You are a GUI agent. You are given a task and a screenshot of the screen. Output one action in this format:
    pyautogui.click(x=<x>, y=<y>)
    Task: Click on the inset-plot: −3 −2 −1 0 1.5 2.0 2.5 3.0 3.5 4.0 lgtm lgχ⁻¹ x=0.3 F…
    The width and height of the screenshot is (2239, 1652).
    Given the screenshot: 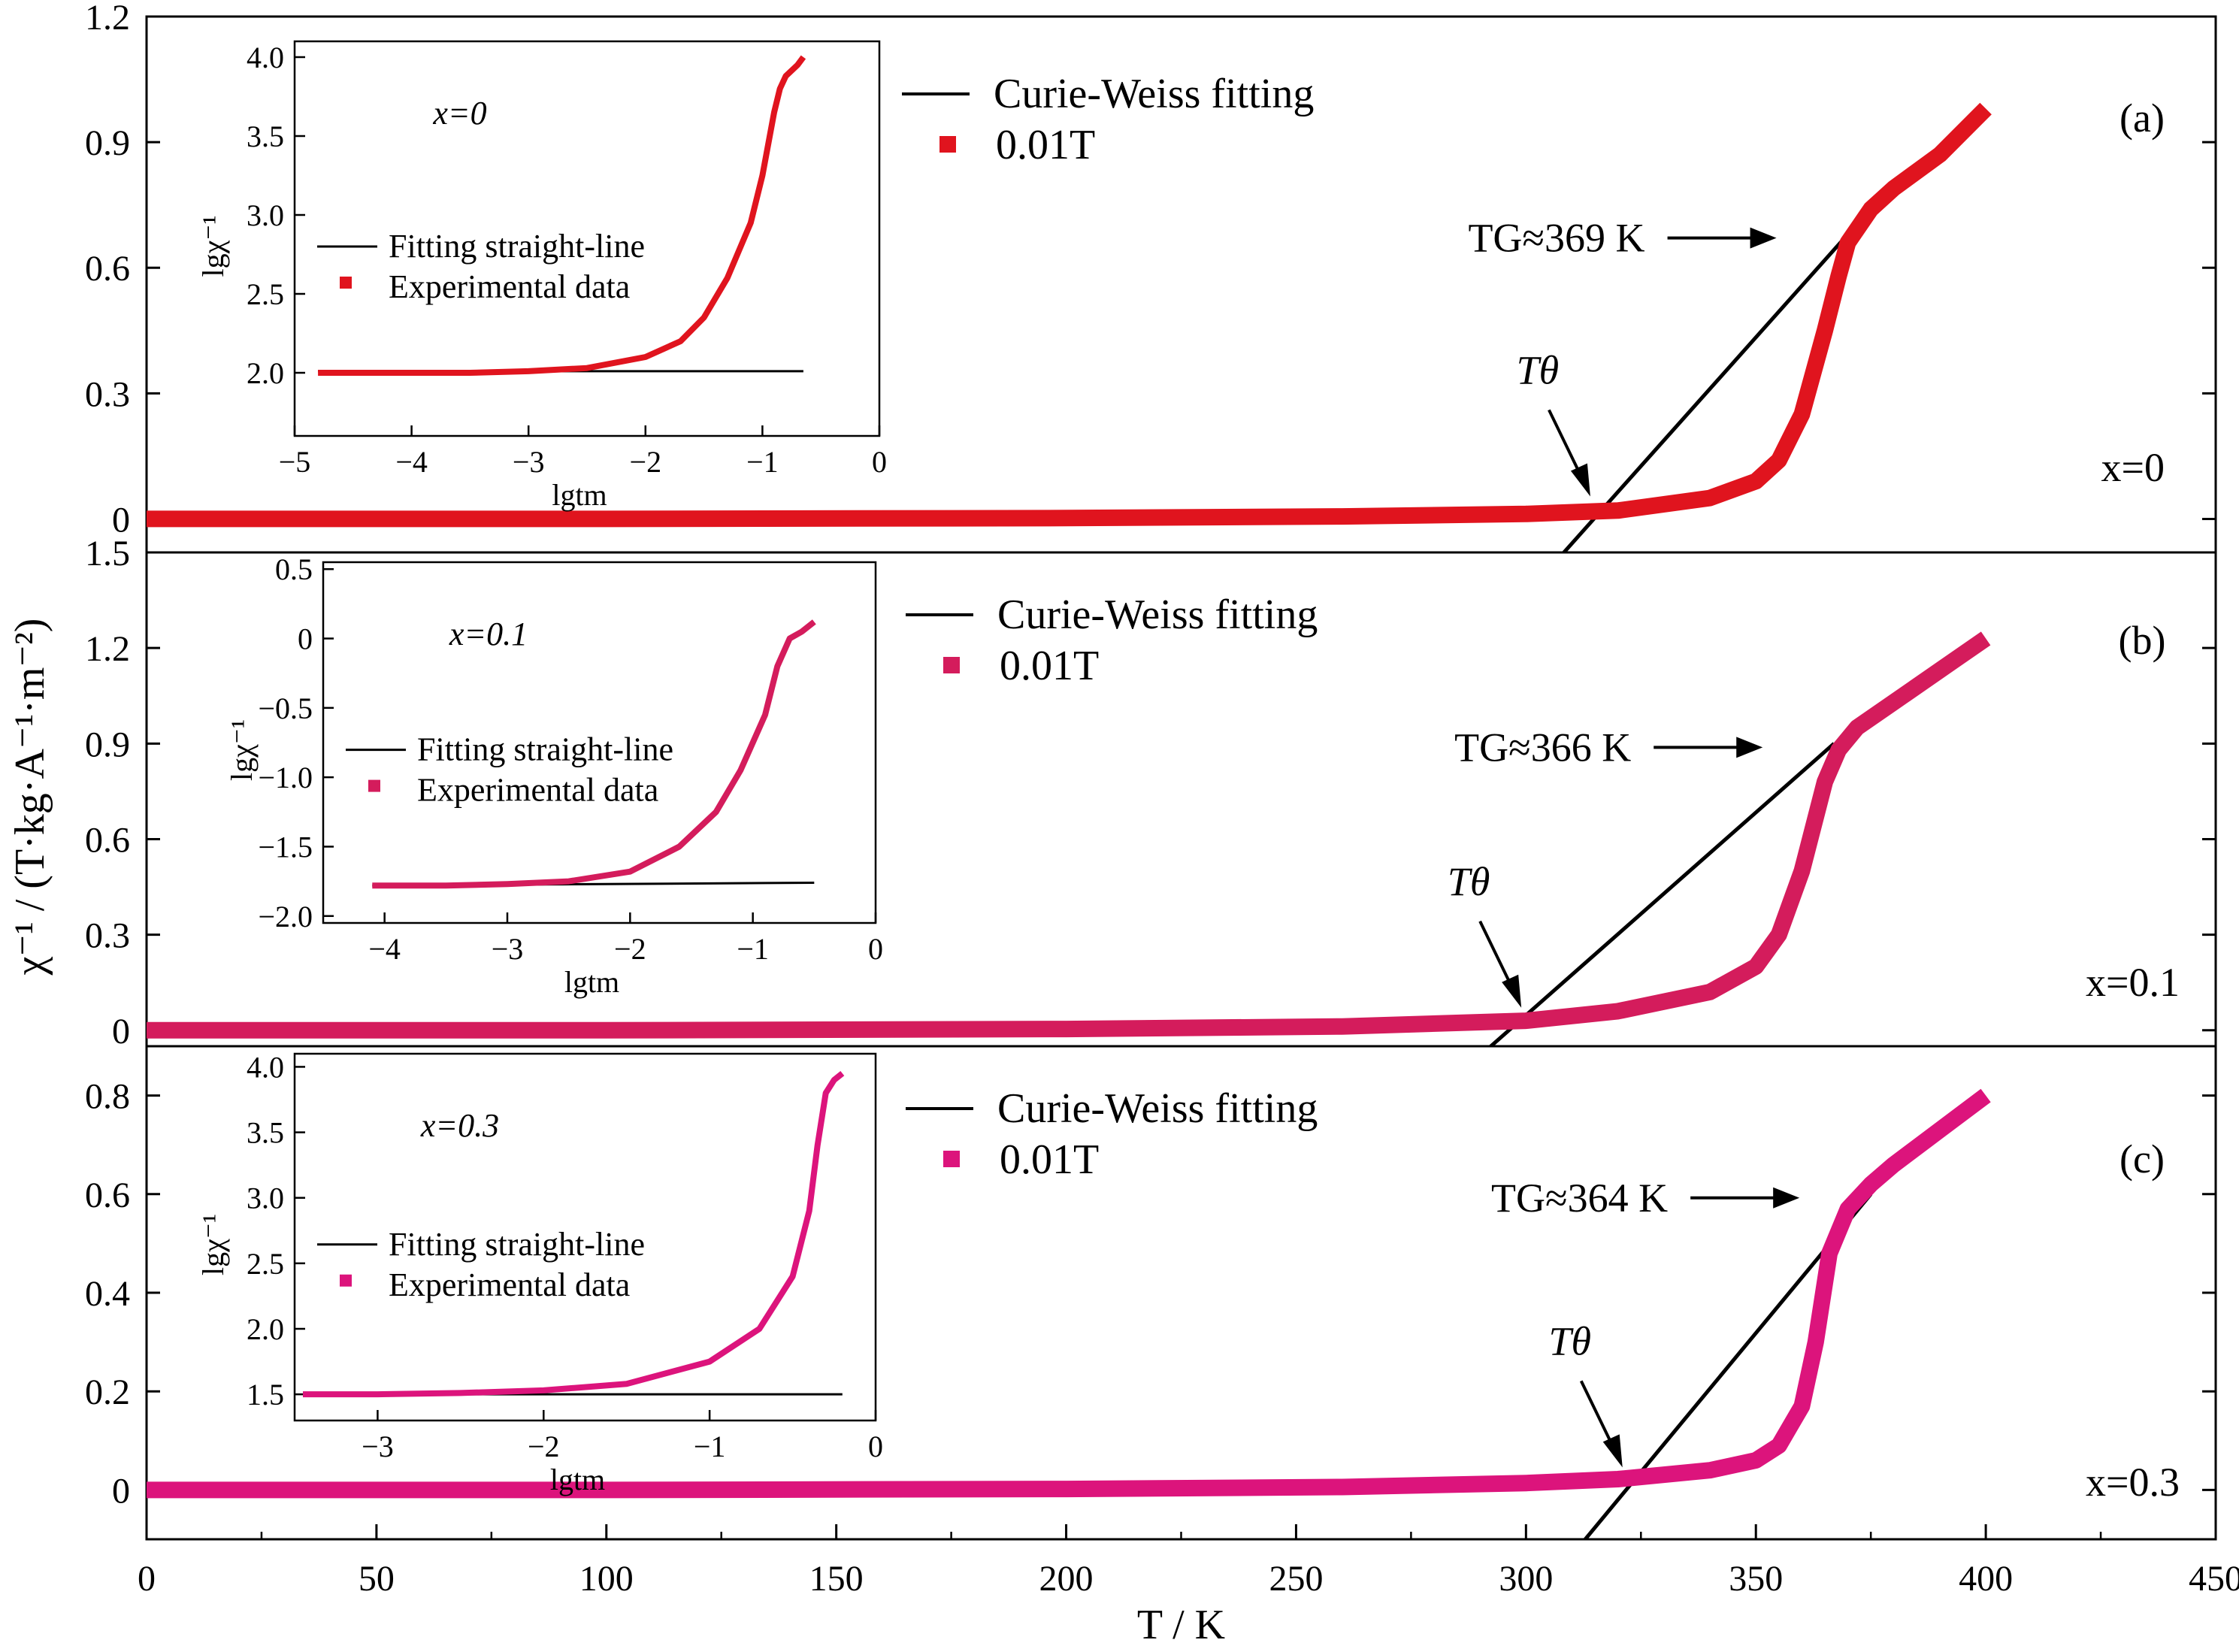 What is the action you would take?
    pyautogui.click(x=540, y=1273)
    